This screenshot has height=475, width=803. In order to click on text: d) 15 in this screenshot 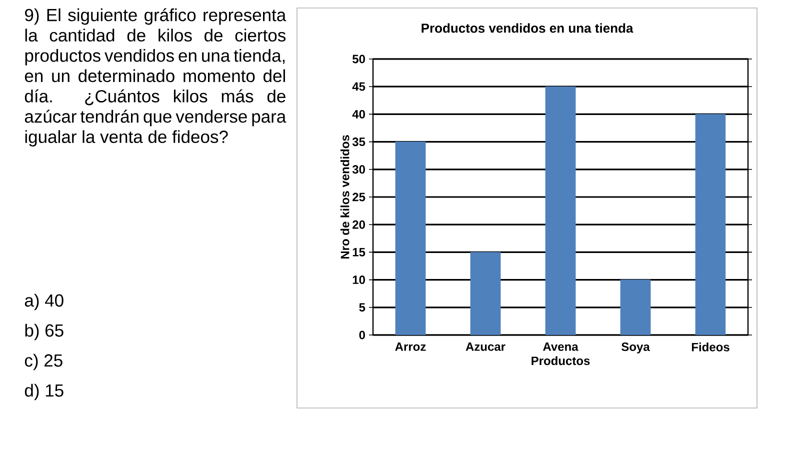, I will do `click(44, 392)`.